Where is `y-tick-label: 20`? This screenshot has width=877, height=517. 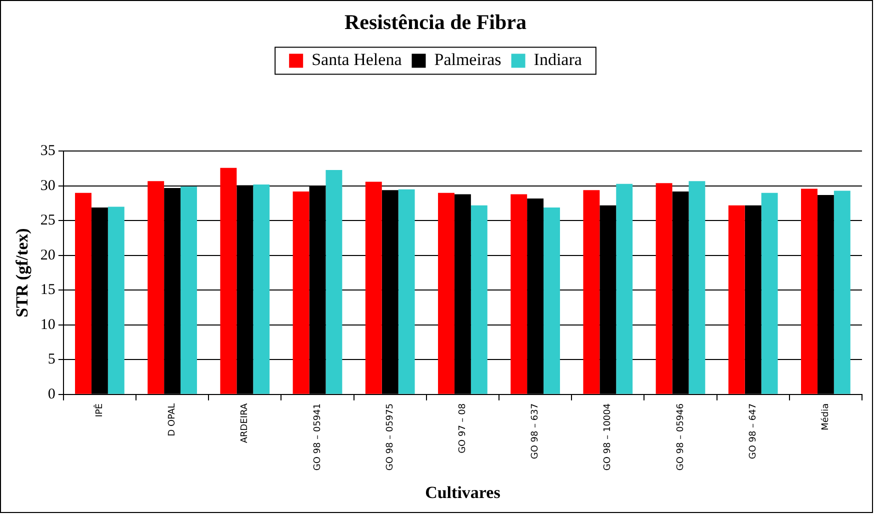 y-tick-label: 20 is located at coordinates (48, 255).